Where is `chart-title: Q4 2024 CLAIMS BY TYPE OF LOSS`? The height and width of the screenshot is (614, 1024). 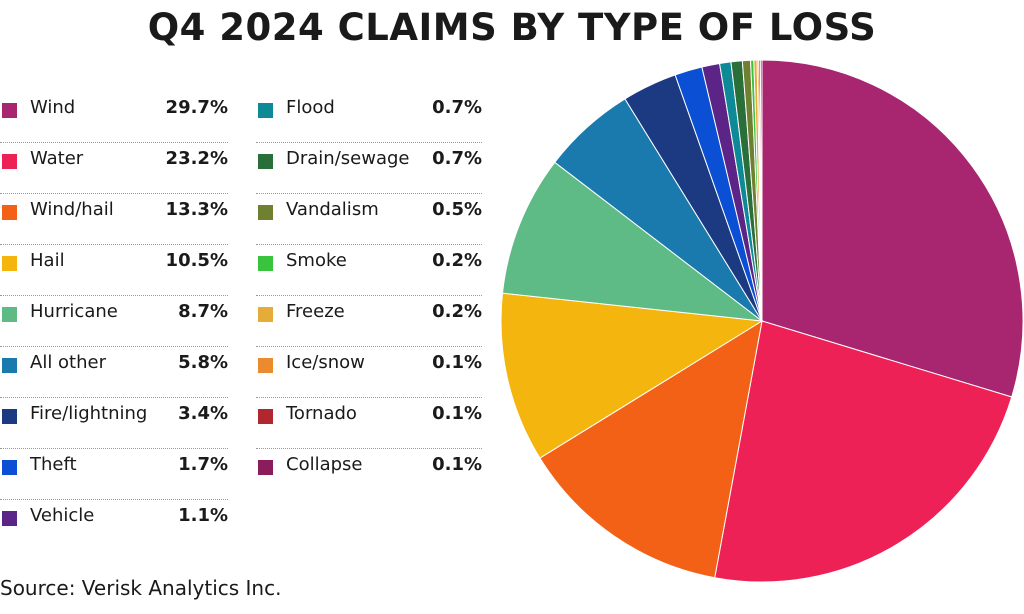
chart-title: Q4 2024 CLAIMS BY TYPE OF LOSS is located at coordinates (512, 27).